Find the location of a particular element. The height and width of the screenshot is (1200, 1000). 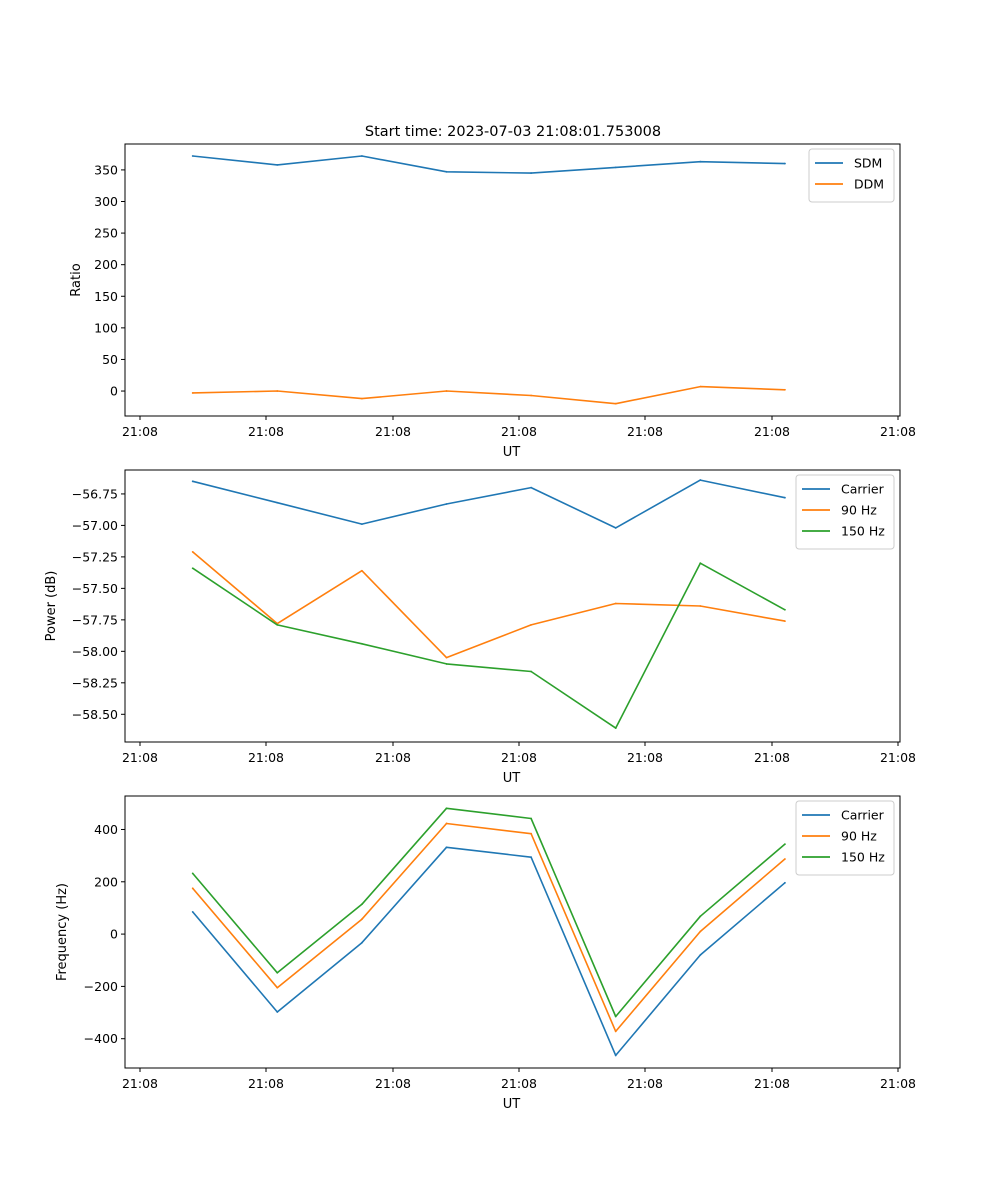

y-tick-label: 350 is located at coordinates (106, 169).